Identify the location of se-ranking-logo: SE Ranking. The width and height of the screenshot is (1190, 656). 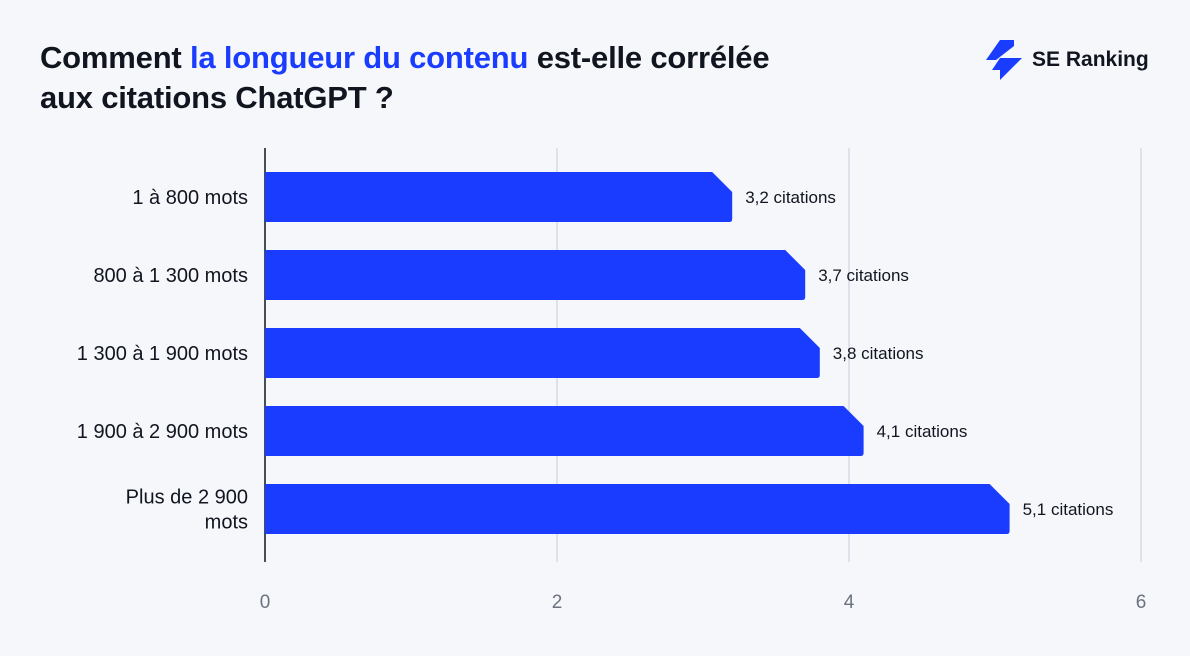
(1067, 60).